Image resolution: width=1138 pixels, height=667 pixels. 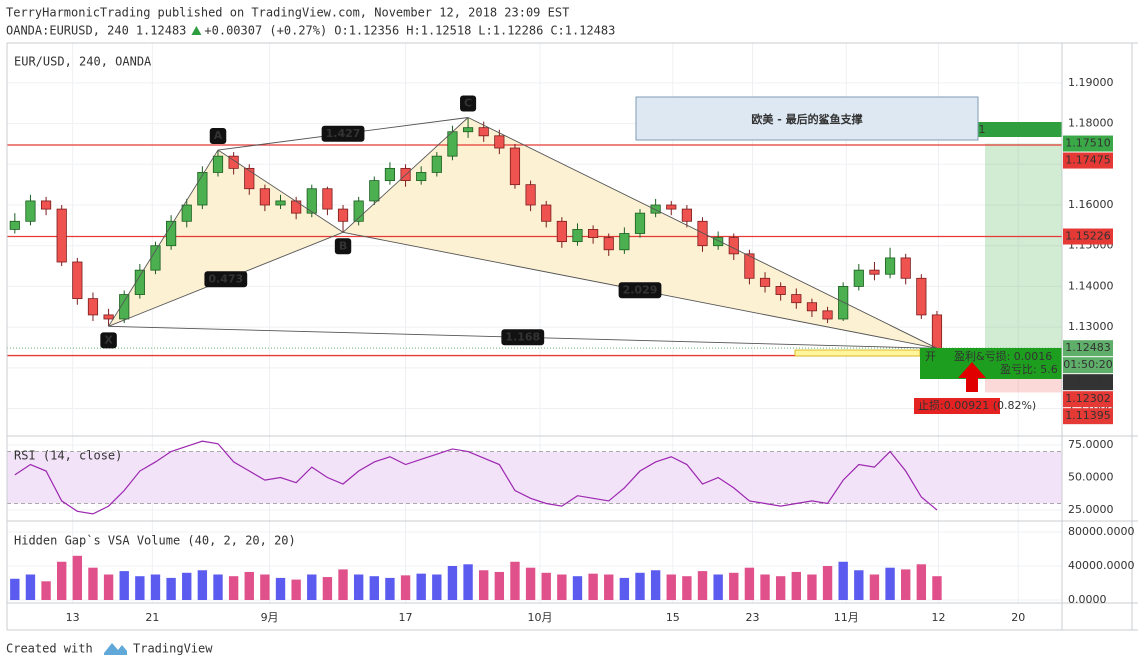 I want to click on ratio-label: 2.029, so click(x=640, y=290).